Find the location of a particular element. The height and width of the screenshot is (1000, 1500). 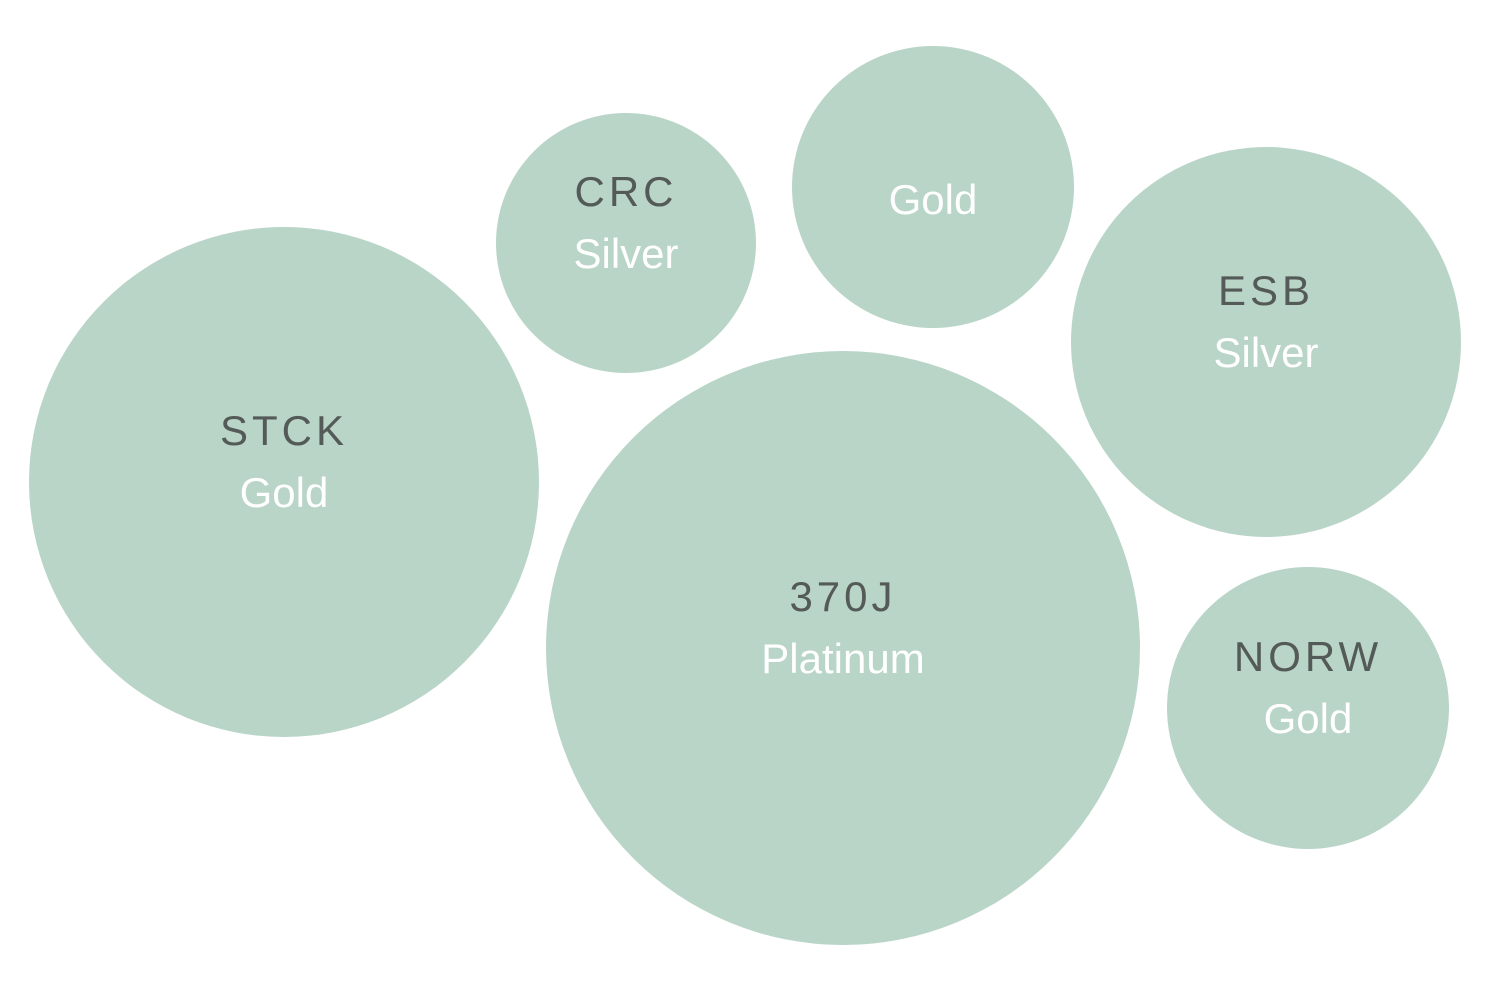

bubble-code: CRC is located at coordinates (626, 191).